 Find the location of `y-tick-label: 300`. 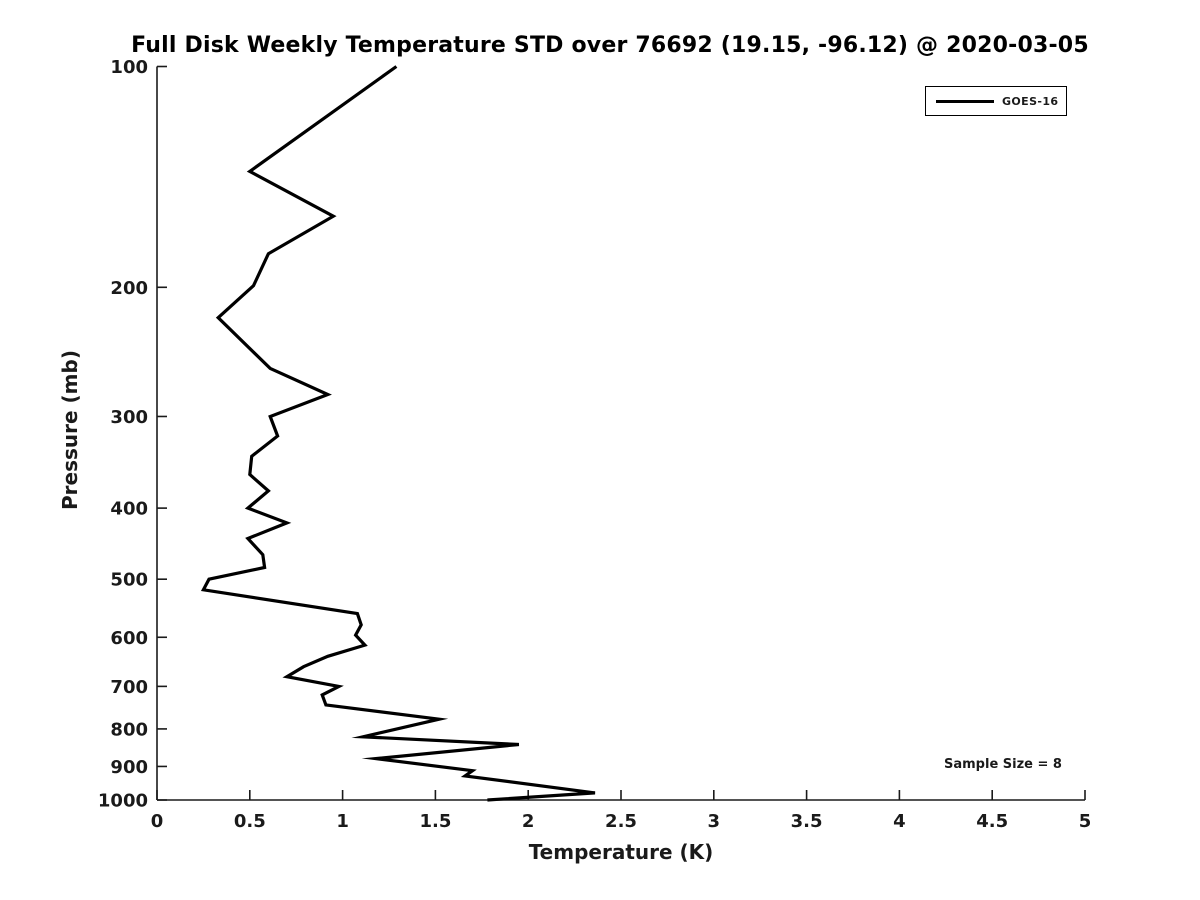

y-tick-label: 300 is located at coordinates (129, 417).